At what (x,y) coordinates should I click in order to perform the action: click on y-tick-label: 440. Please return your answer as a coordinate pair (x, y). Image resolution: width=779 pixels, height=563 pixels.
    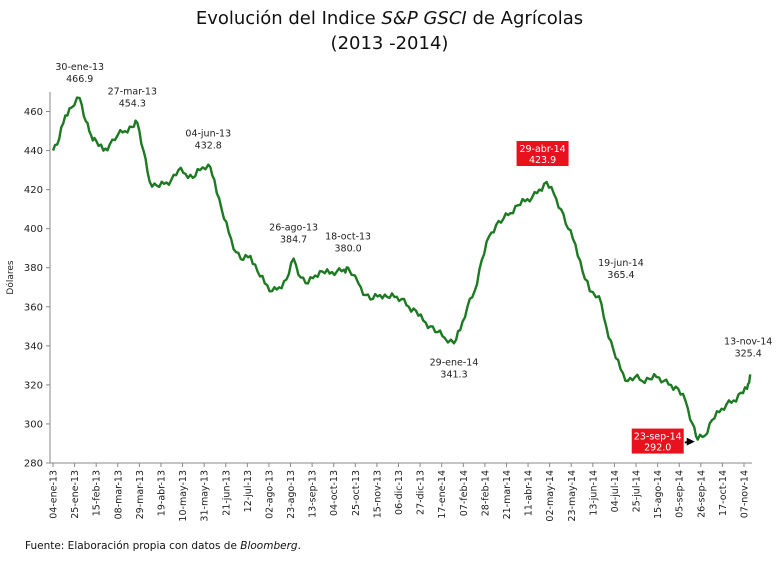
    Looking at the image, I should click on (33, 151).